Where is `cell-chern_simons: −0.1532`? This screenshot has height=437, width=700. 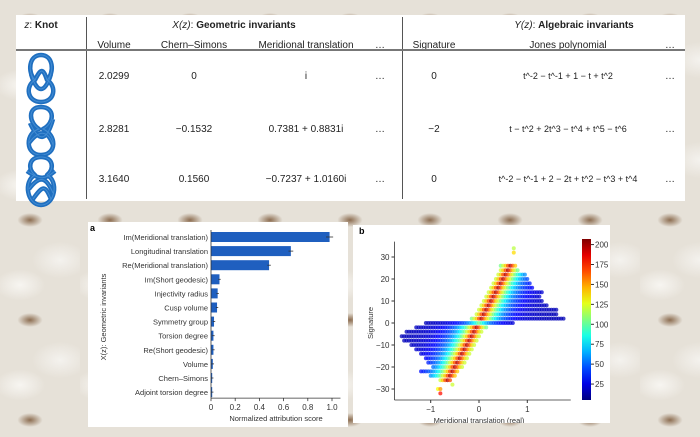
cell-chern_simons: −0.1532 is located at coordinates (194, 129).